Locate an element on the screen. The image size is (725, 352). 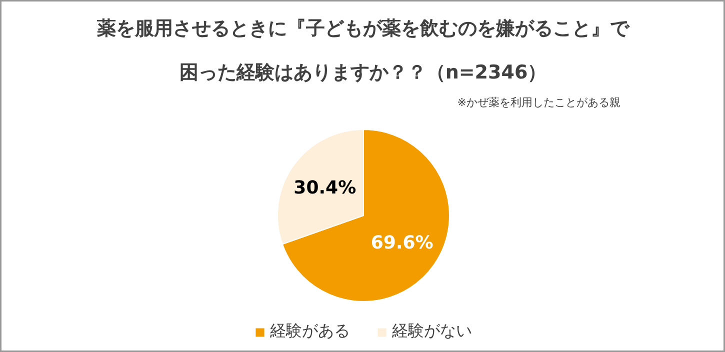
text: ※かぜ薬を利用したことがある親 is located at coordinates (538, 102).